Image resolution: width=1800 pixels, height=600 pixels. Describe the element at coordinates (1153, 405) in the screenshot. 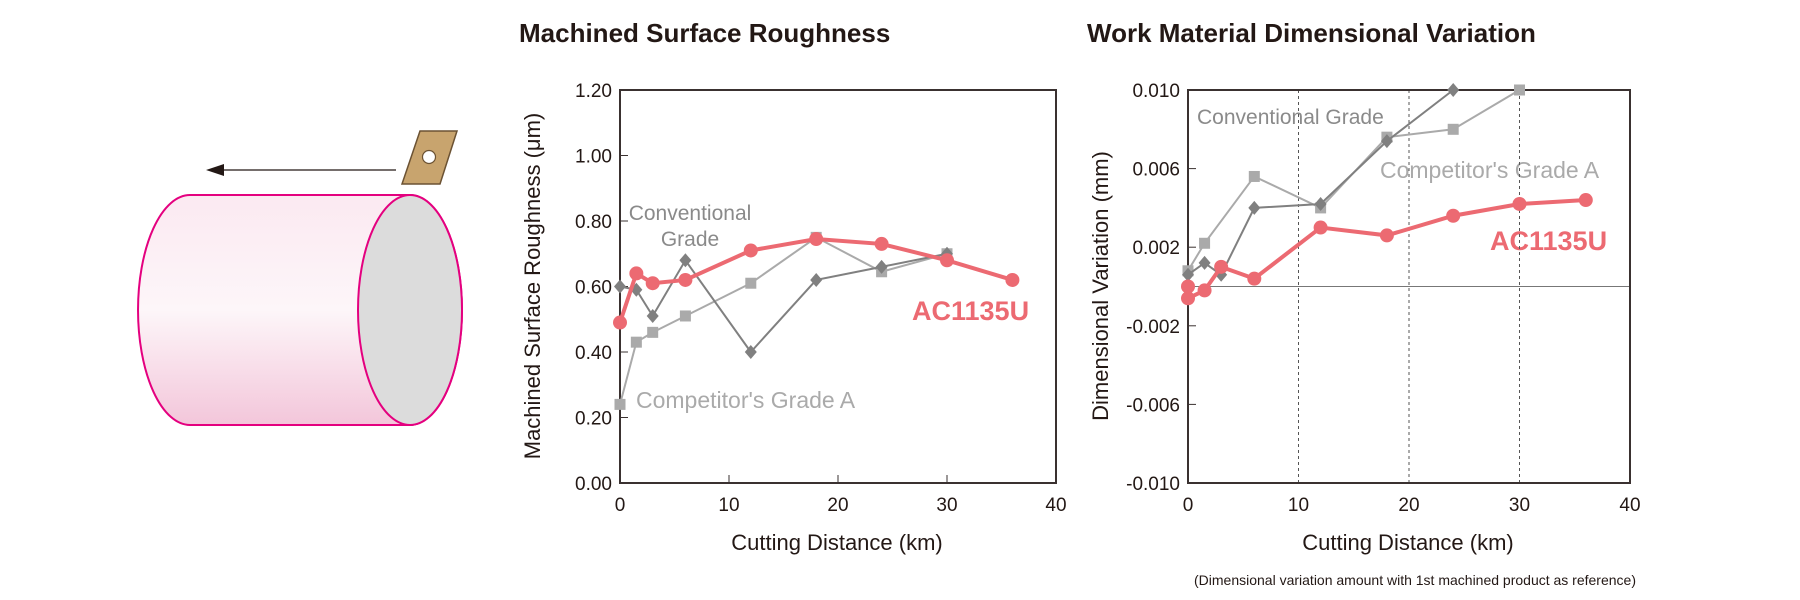

I see `y-tick-label: -0.006` at that location.